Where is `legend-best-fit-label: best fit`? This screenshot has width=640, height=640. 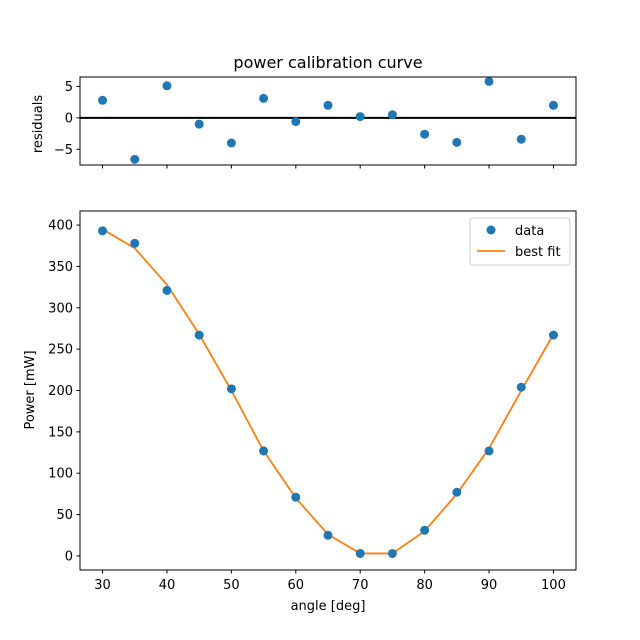 legend-best-fit-label: best fit is located at coordinates (538, 252).